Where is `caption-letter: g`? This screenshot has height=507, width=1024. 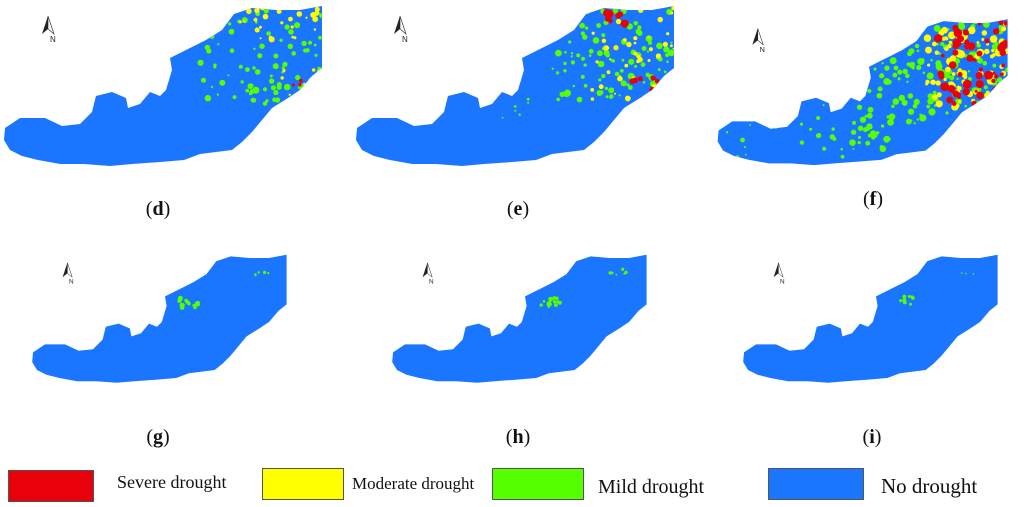
caption-letter: g is located at coordinates (158, 437).